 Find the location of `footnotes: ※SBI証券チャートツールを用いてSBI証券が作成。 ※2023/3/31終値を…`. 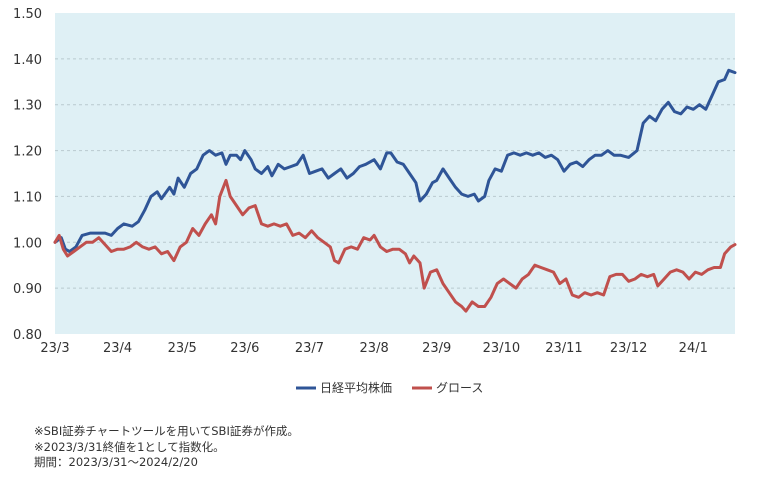

footnotes: ※SBI証券チャートツールを用いてSBI証券が作成。 ※2023/3/31終値を… is located at coordinates (166, 447).